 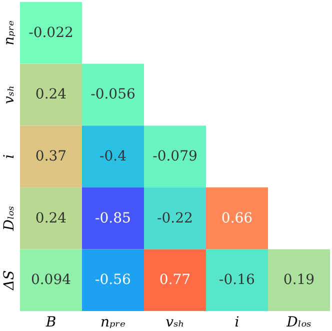 I want to click on data-label: 0.37, so click(x=51, y=156).